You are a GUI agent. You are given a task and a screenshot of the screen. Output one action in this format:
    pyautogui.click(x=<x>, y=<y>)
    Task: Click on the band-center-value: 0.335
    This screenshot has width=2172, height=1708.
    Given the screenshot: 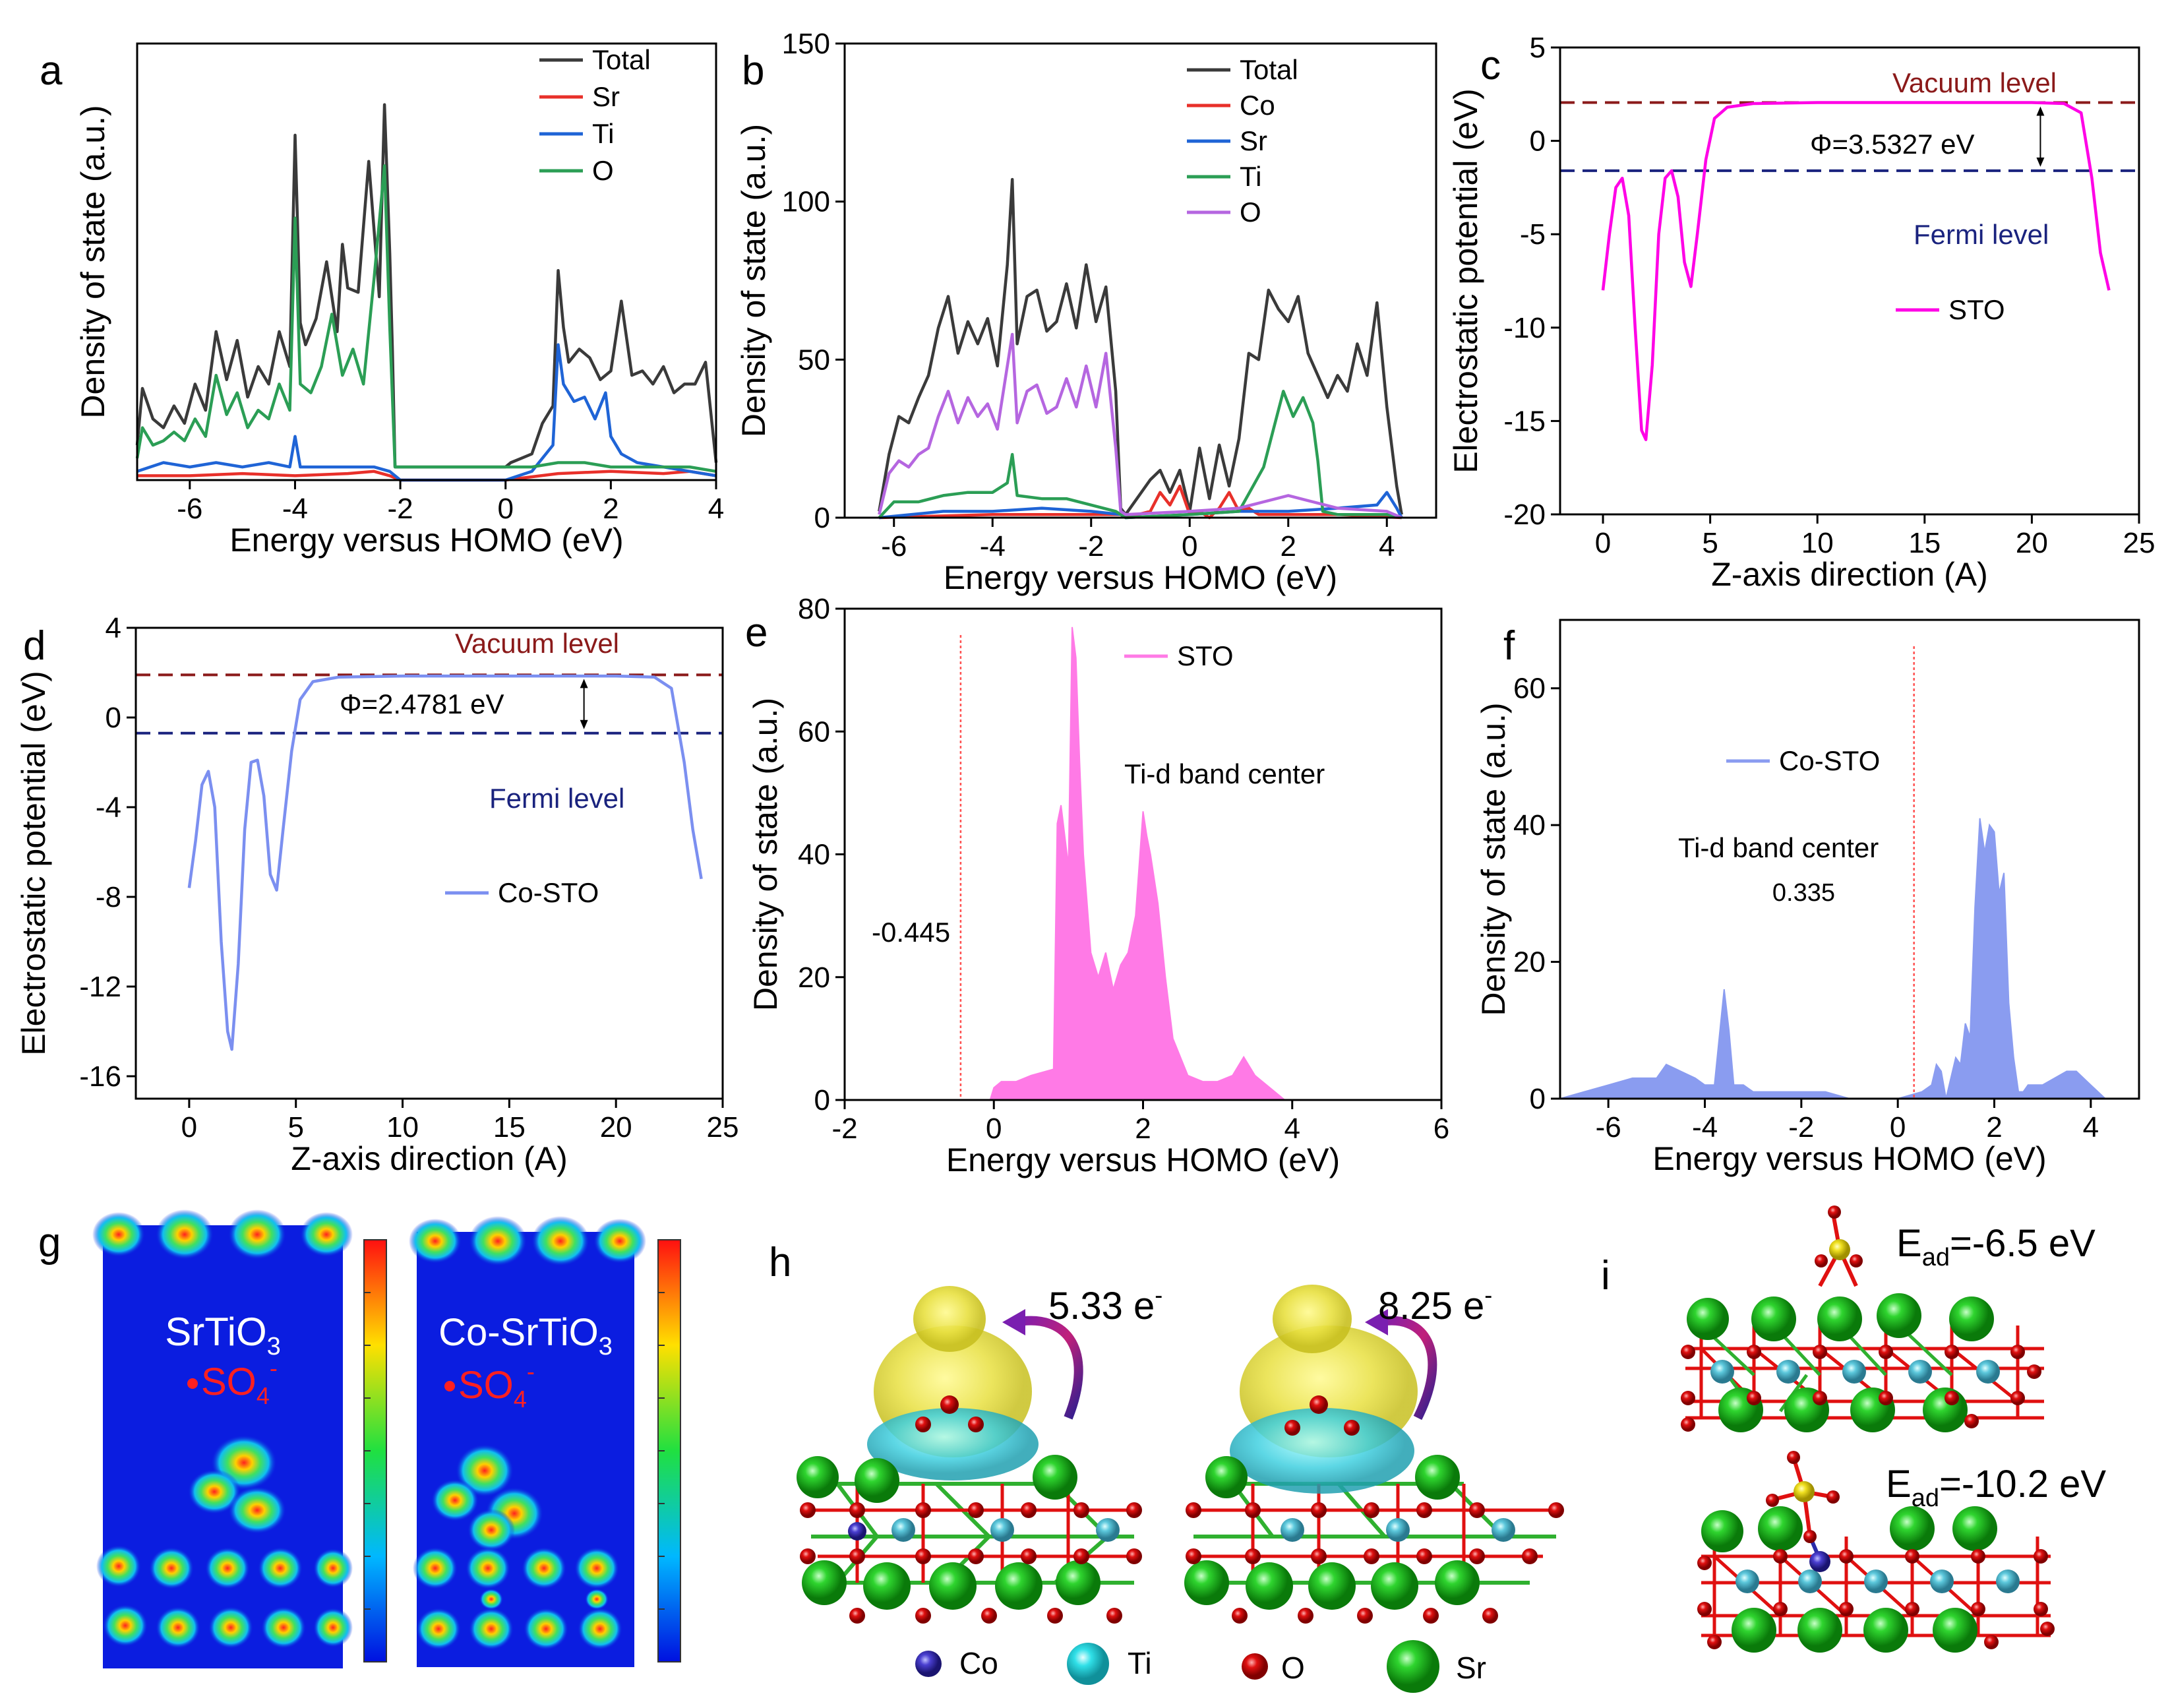 What is the action you would take?
    pyautogui.click(x=1804, y=893)
    